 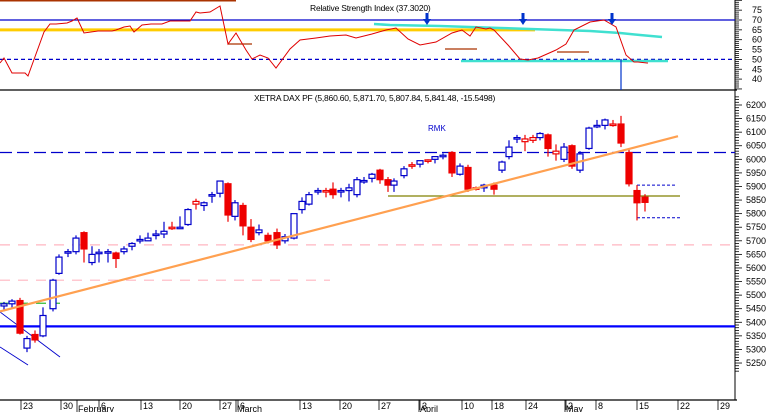 What do you see at coordinates (757, 10) in the screenshot?
I see `rsi-axis-label: 75` at bounding box center [757, 10].